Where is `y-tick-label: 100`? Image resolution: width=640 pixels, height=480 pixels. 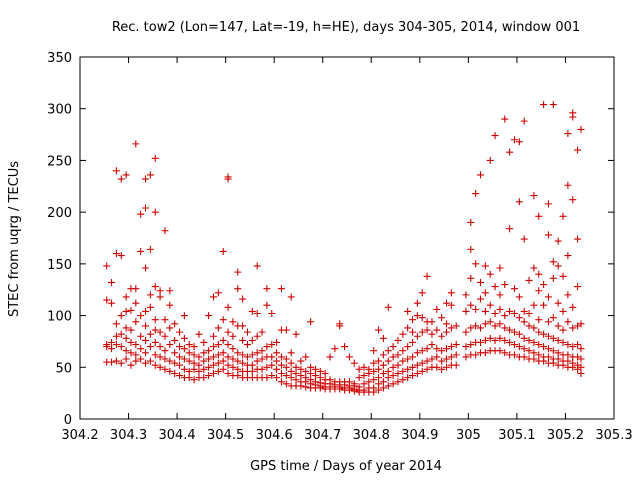
y-tick-label: 100 is located at coordinates (59, 317).